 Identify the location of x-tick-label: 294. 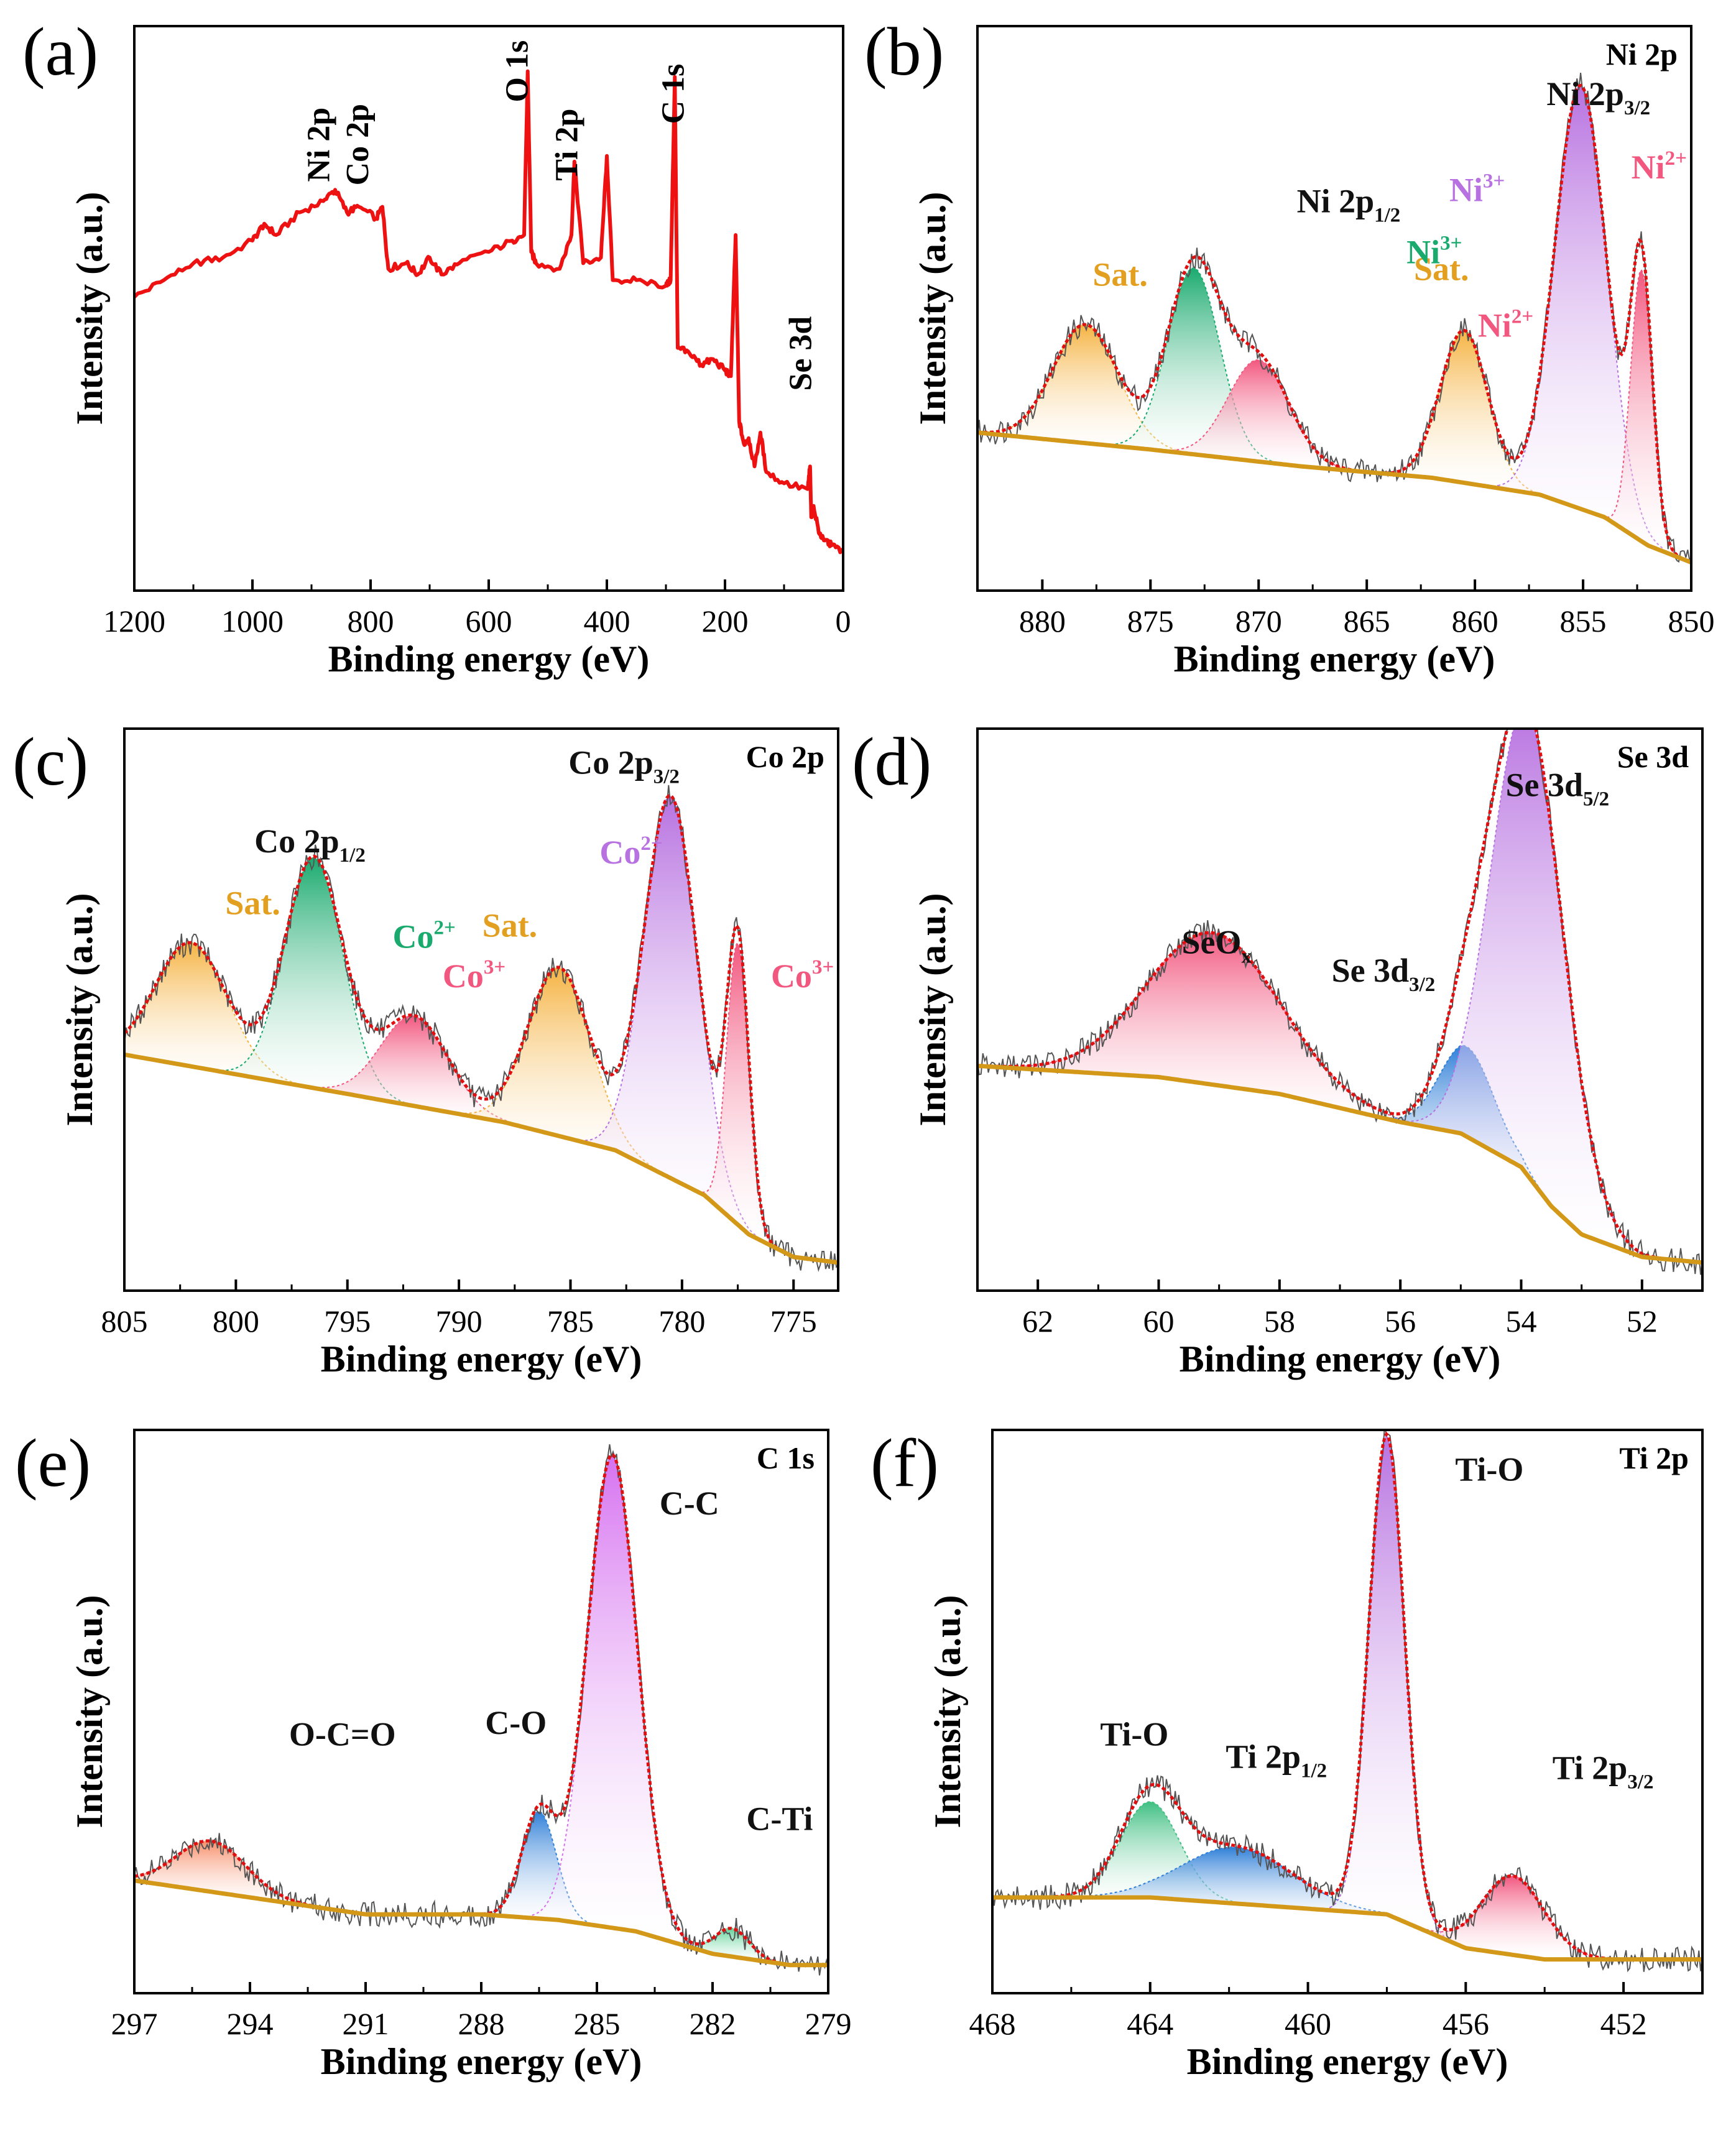
(250, 2023).